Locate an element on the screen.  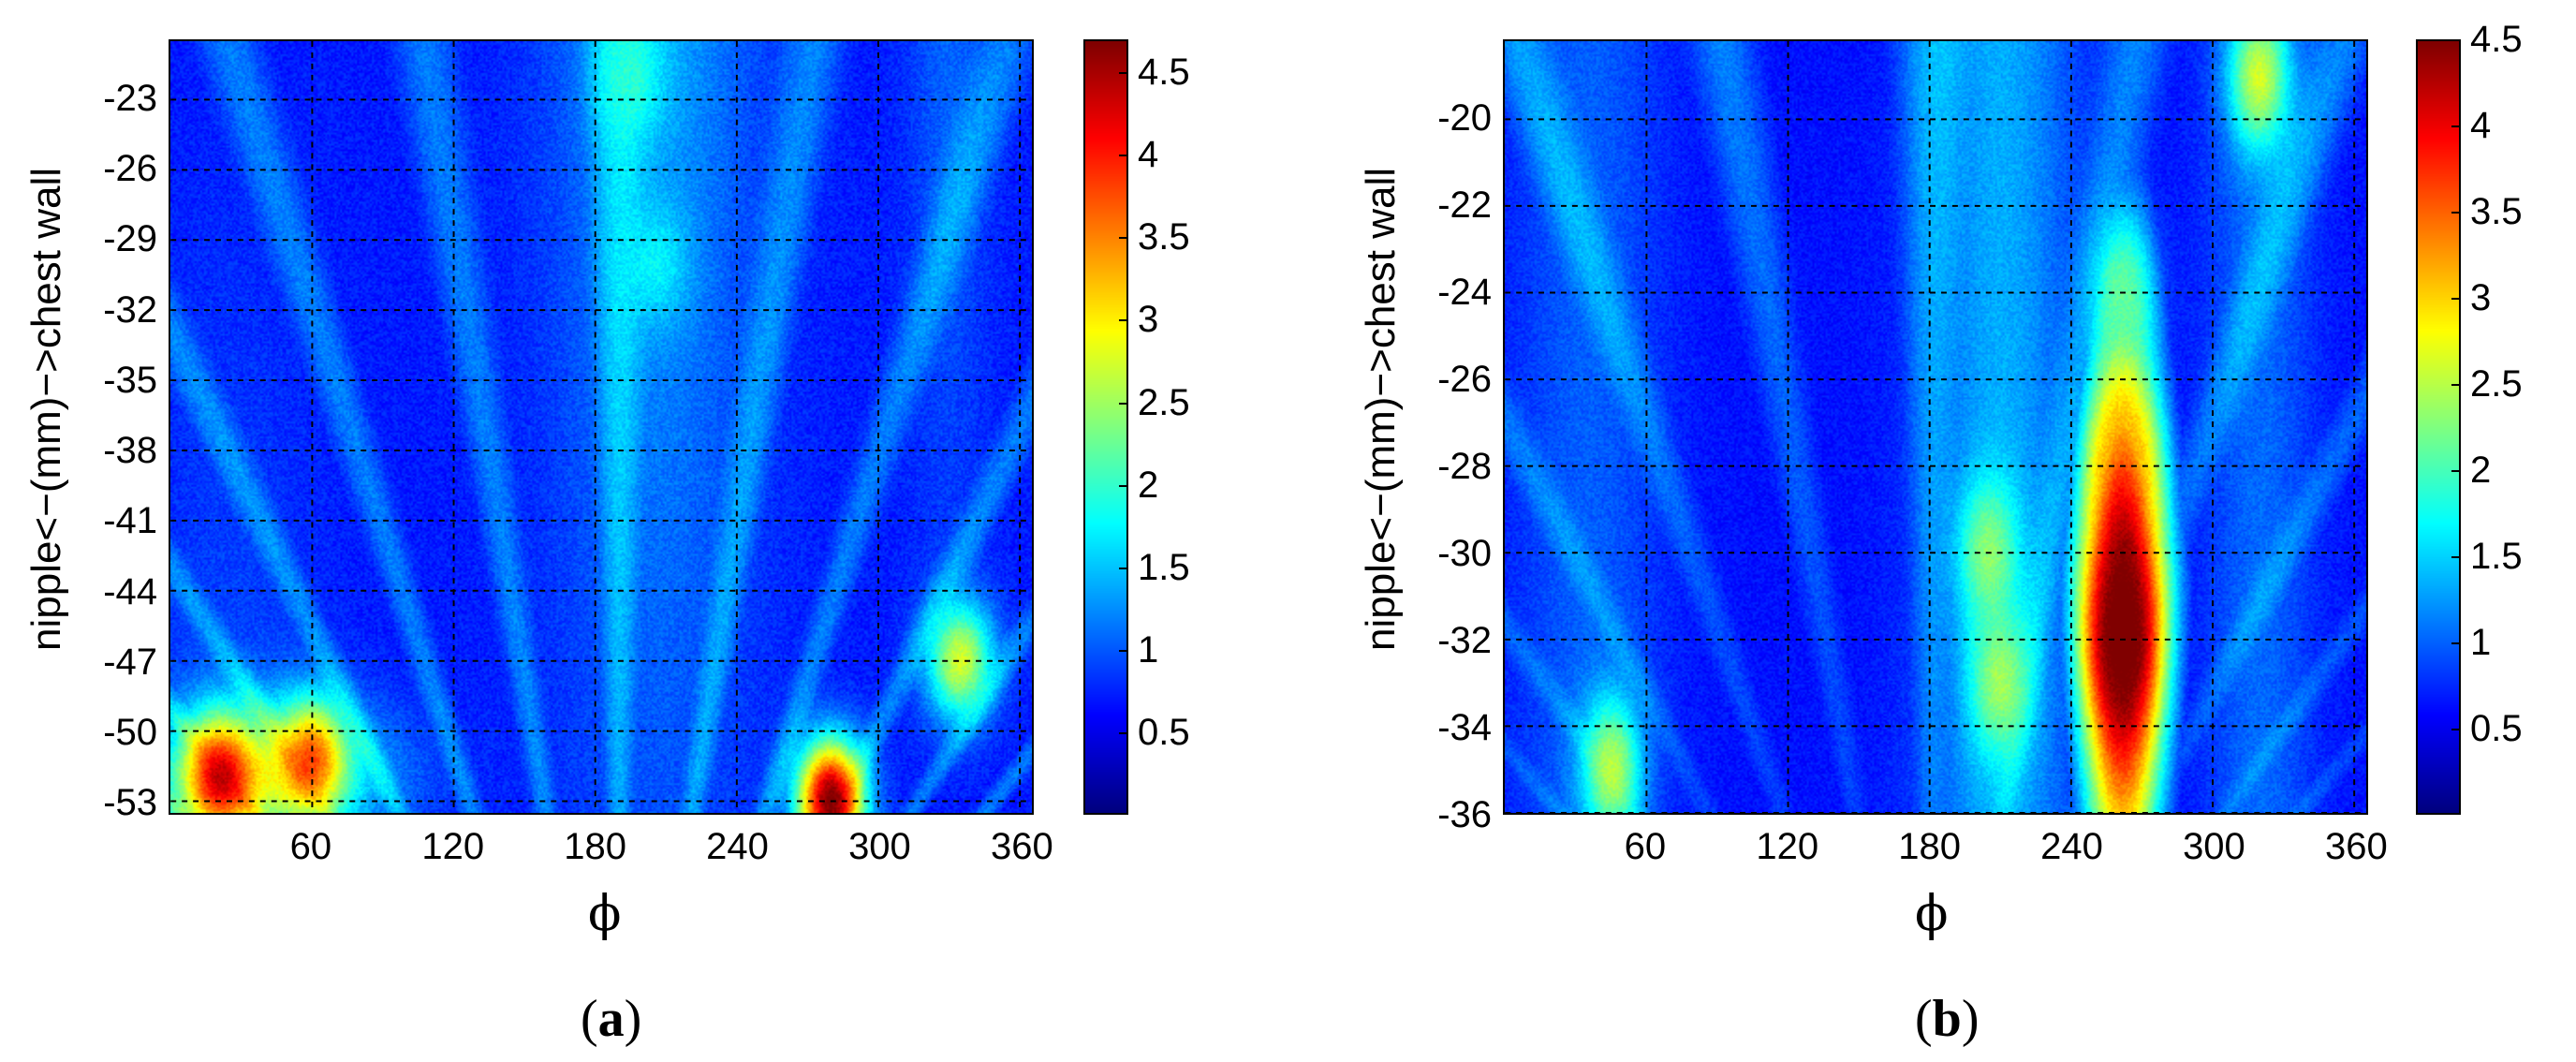
y-tick-label: -28 is located at coordinates (1450, 466).